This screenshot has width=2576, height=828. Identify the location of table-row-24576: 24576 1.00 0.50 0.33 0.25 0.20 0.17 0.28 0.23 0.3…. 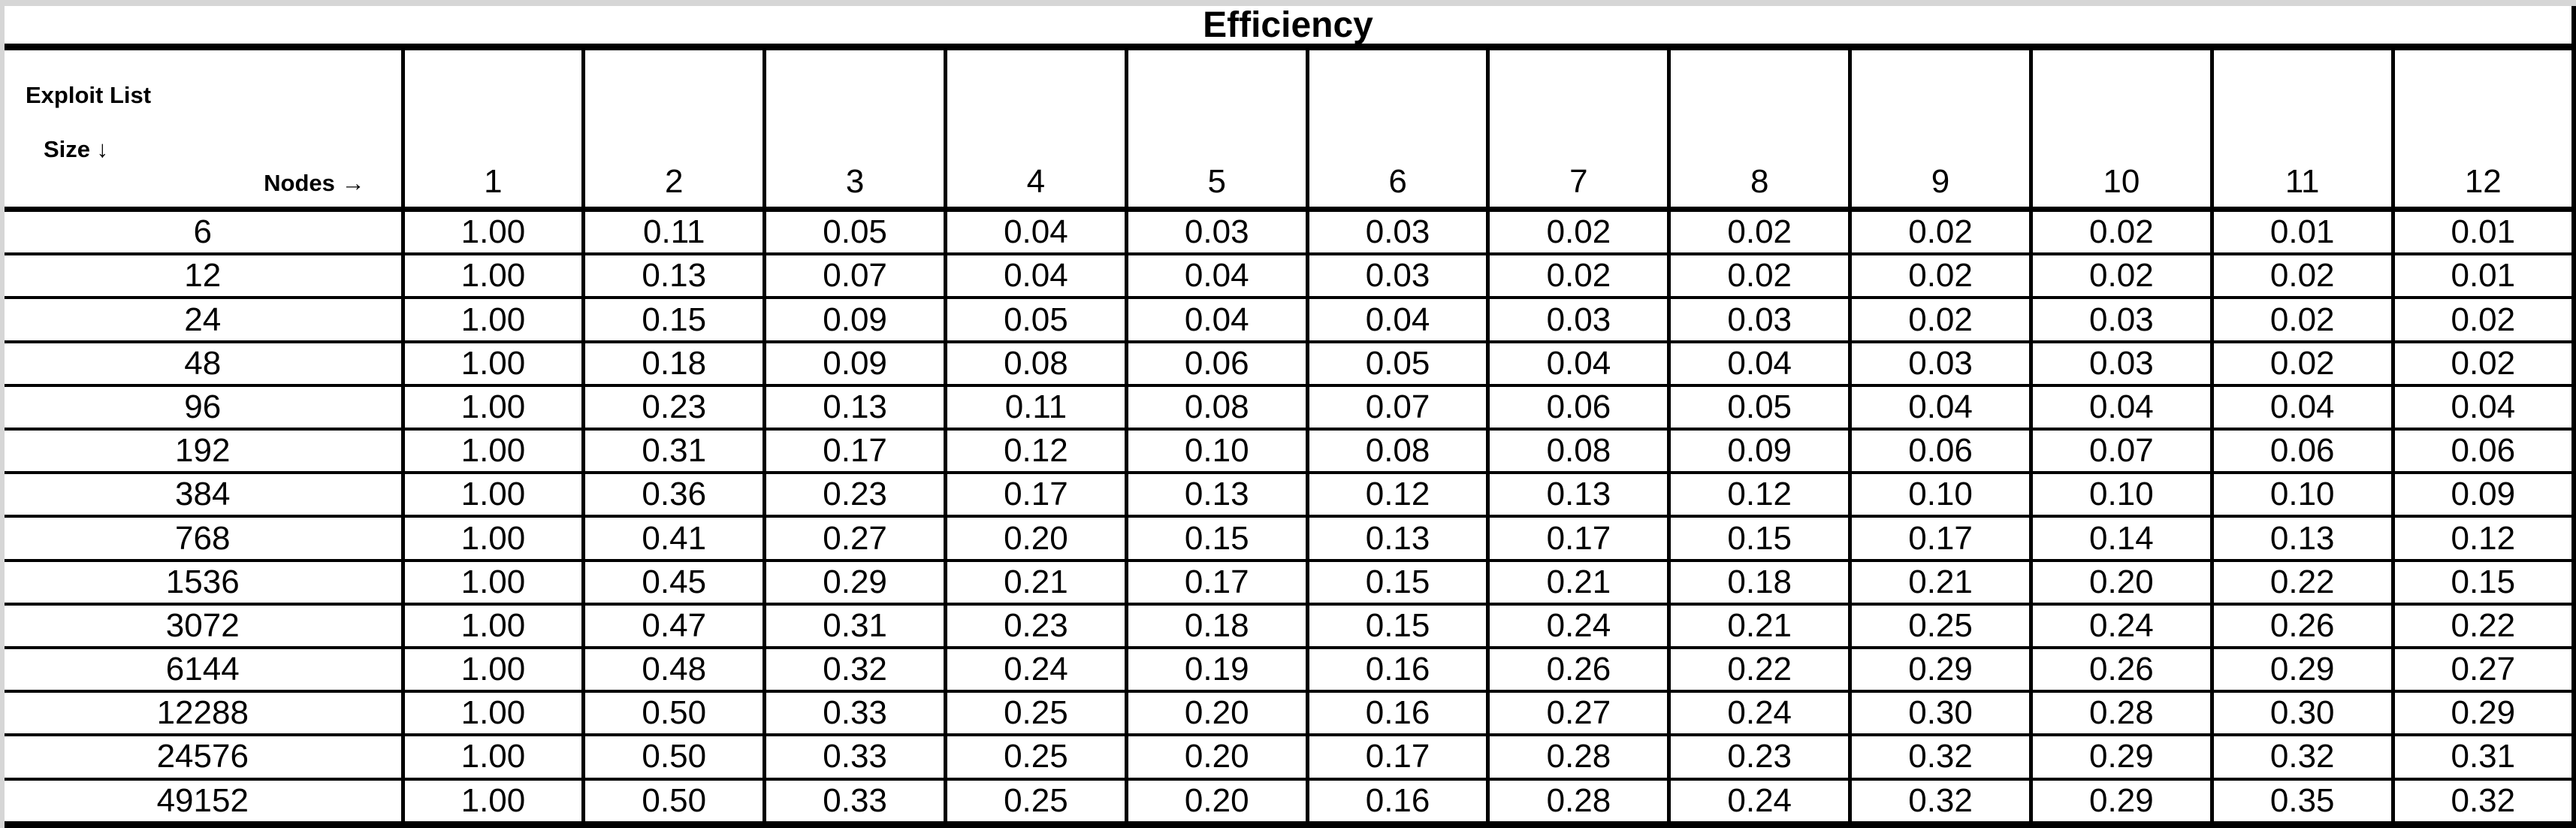
(1290, 757).